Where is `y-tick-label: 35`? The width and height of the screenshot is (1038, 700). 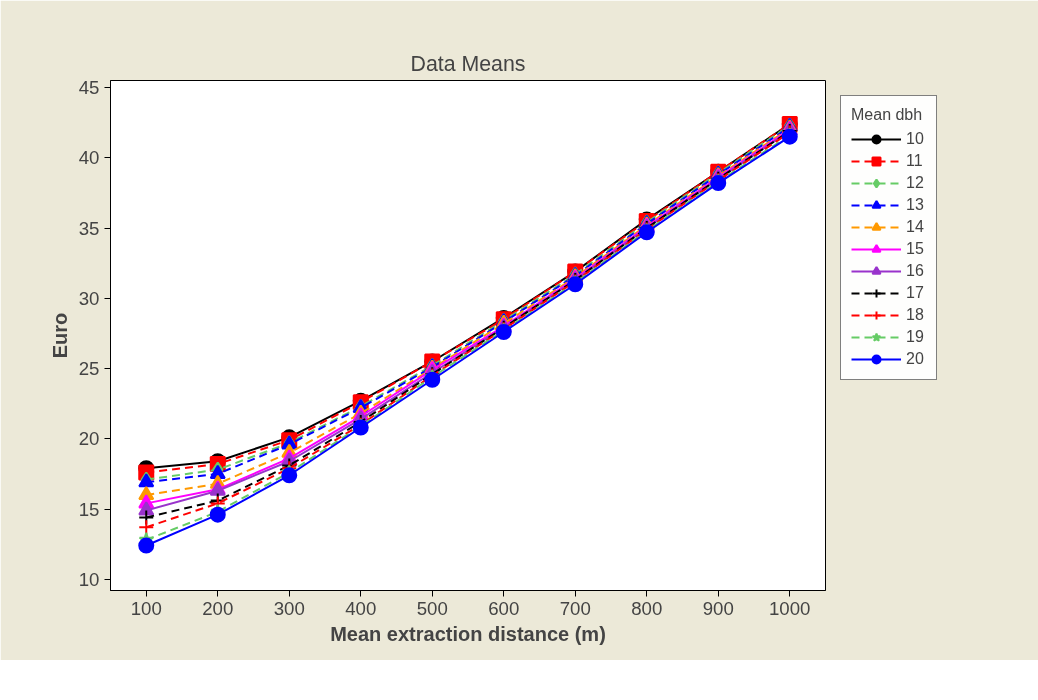
y-tick-label: 35 is located at coordinates (89, 228).